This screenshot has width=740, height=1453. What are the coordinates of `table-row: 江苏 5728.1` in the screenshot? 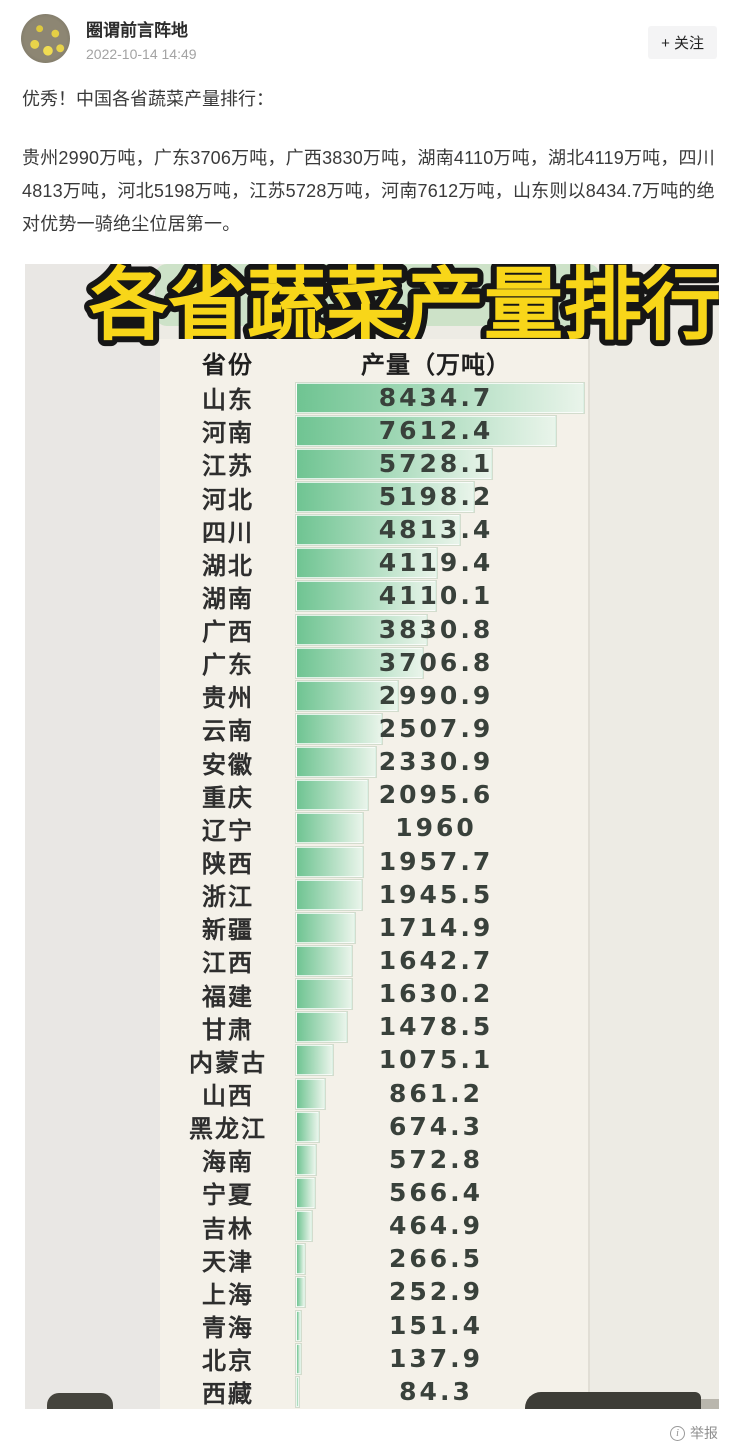 It's located at (374, 463).